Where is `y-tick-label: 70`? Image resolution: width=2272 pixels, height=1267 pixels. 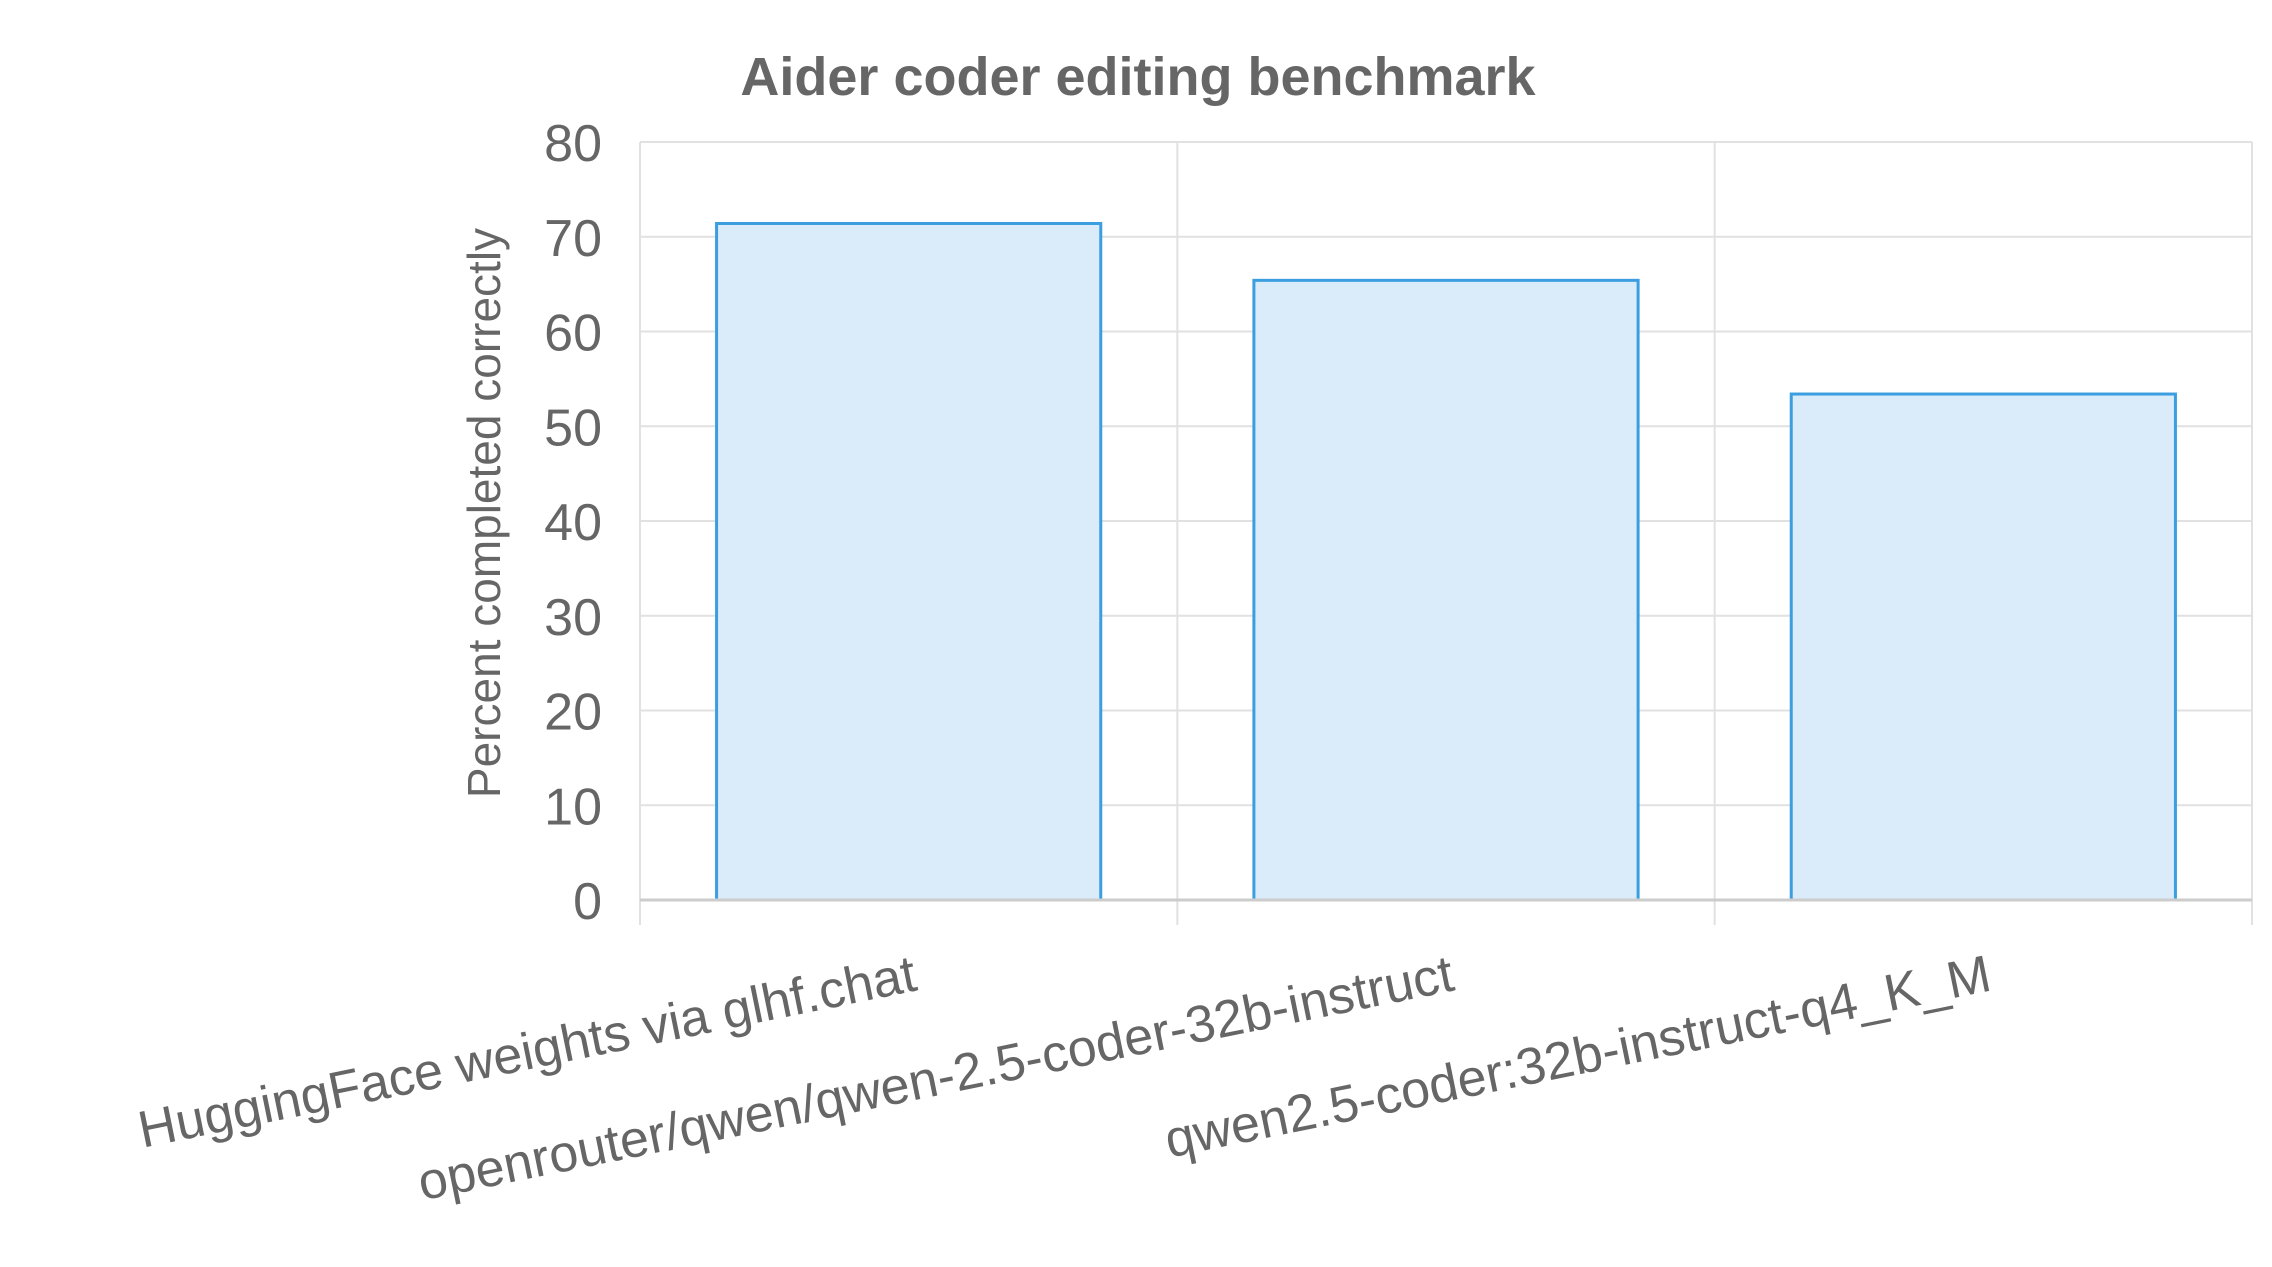
y-tick-label: 70 is located at coordinates (573, 239).